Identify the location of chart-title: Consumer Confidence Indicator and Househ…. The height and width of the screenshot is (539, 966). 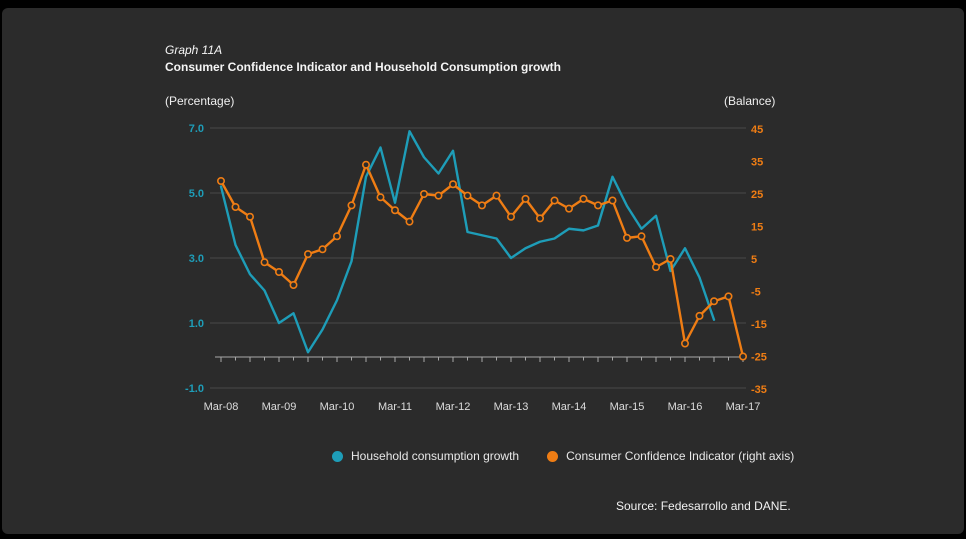
(363, 67).